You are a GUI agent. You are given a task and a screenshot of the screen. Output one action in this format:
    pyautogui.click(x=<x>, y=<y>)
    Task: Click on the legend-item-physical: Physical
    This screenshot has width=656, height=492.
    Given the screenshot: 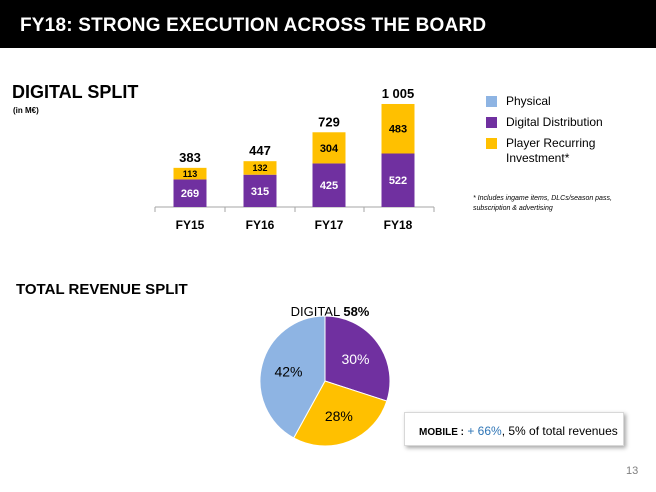 What is the action you would take?
    pyautogui.click(x=566, y=101)
    